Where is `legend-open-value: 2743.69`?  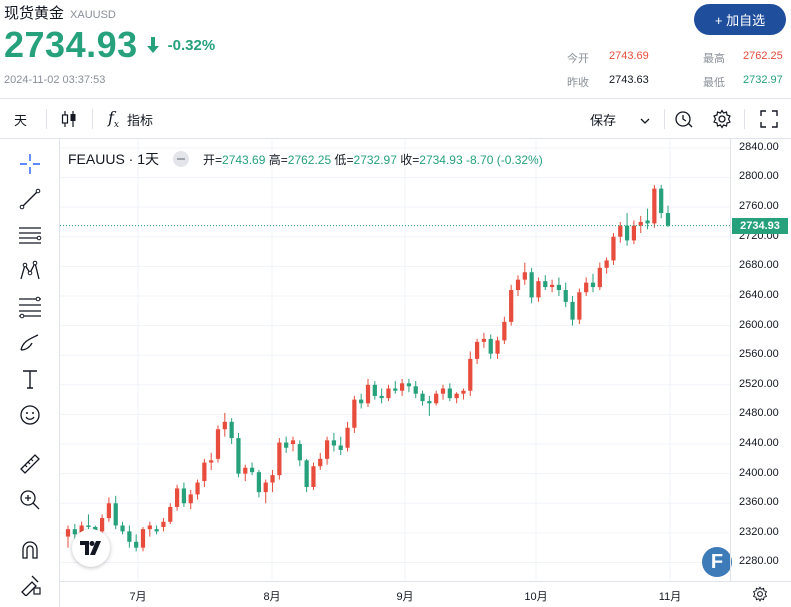
legend-open-value: 2743.69 is located at coordinates (244, 159).